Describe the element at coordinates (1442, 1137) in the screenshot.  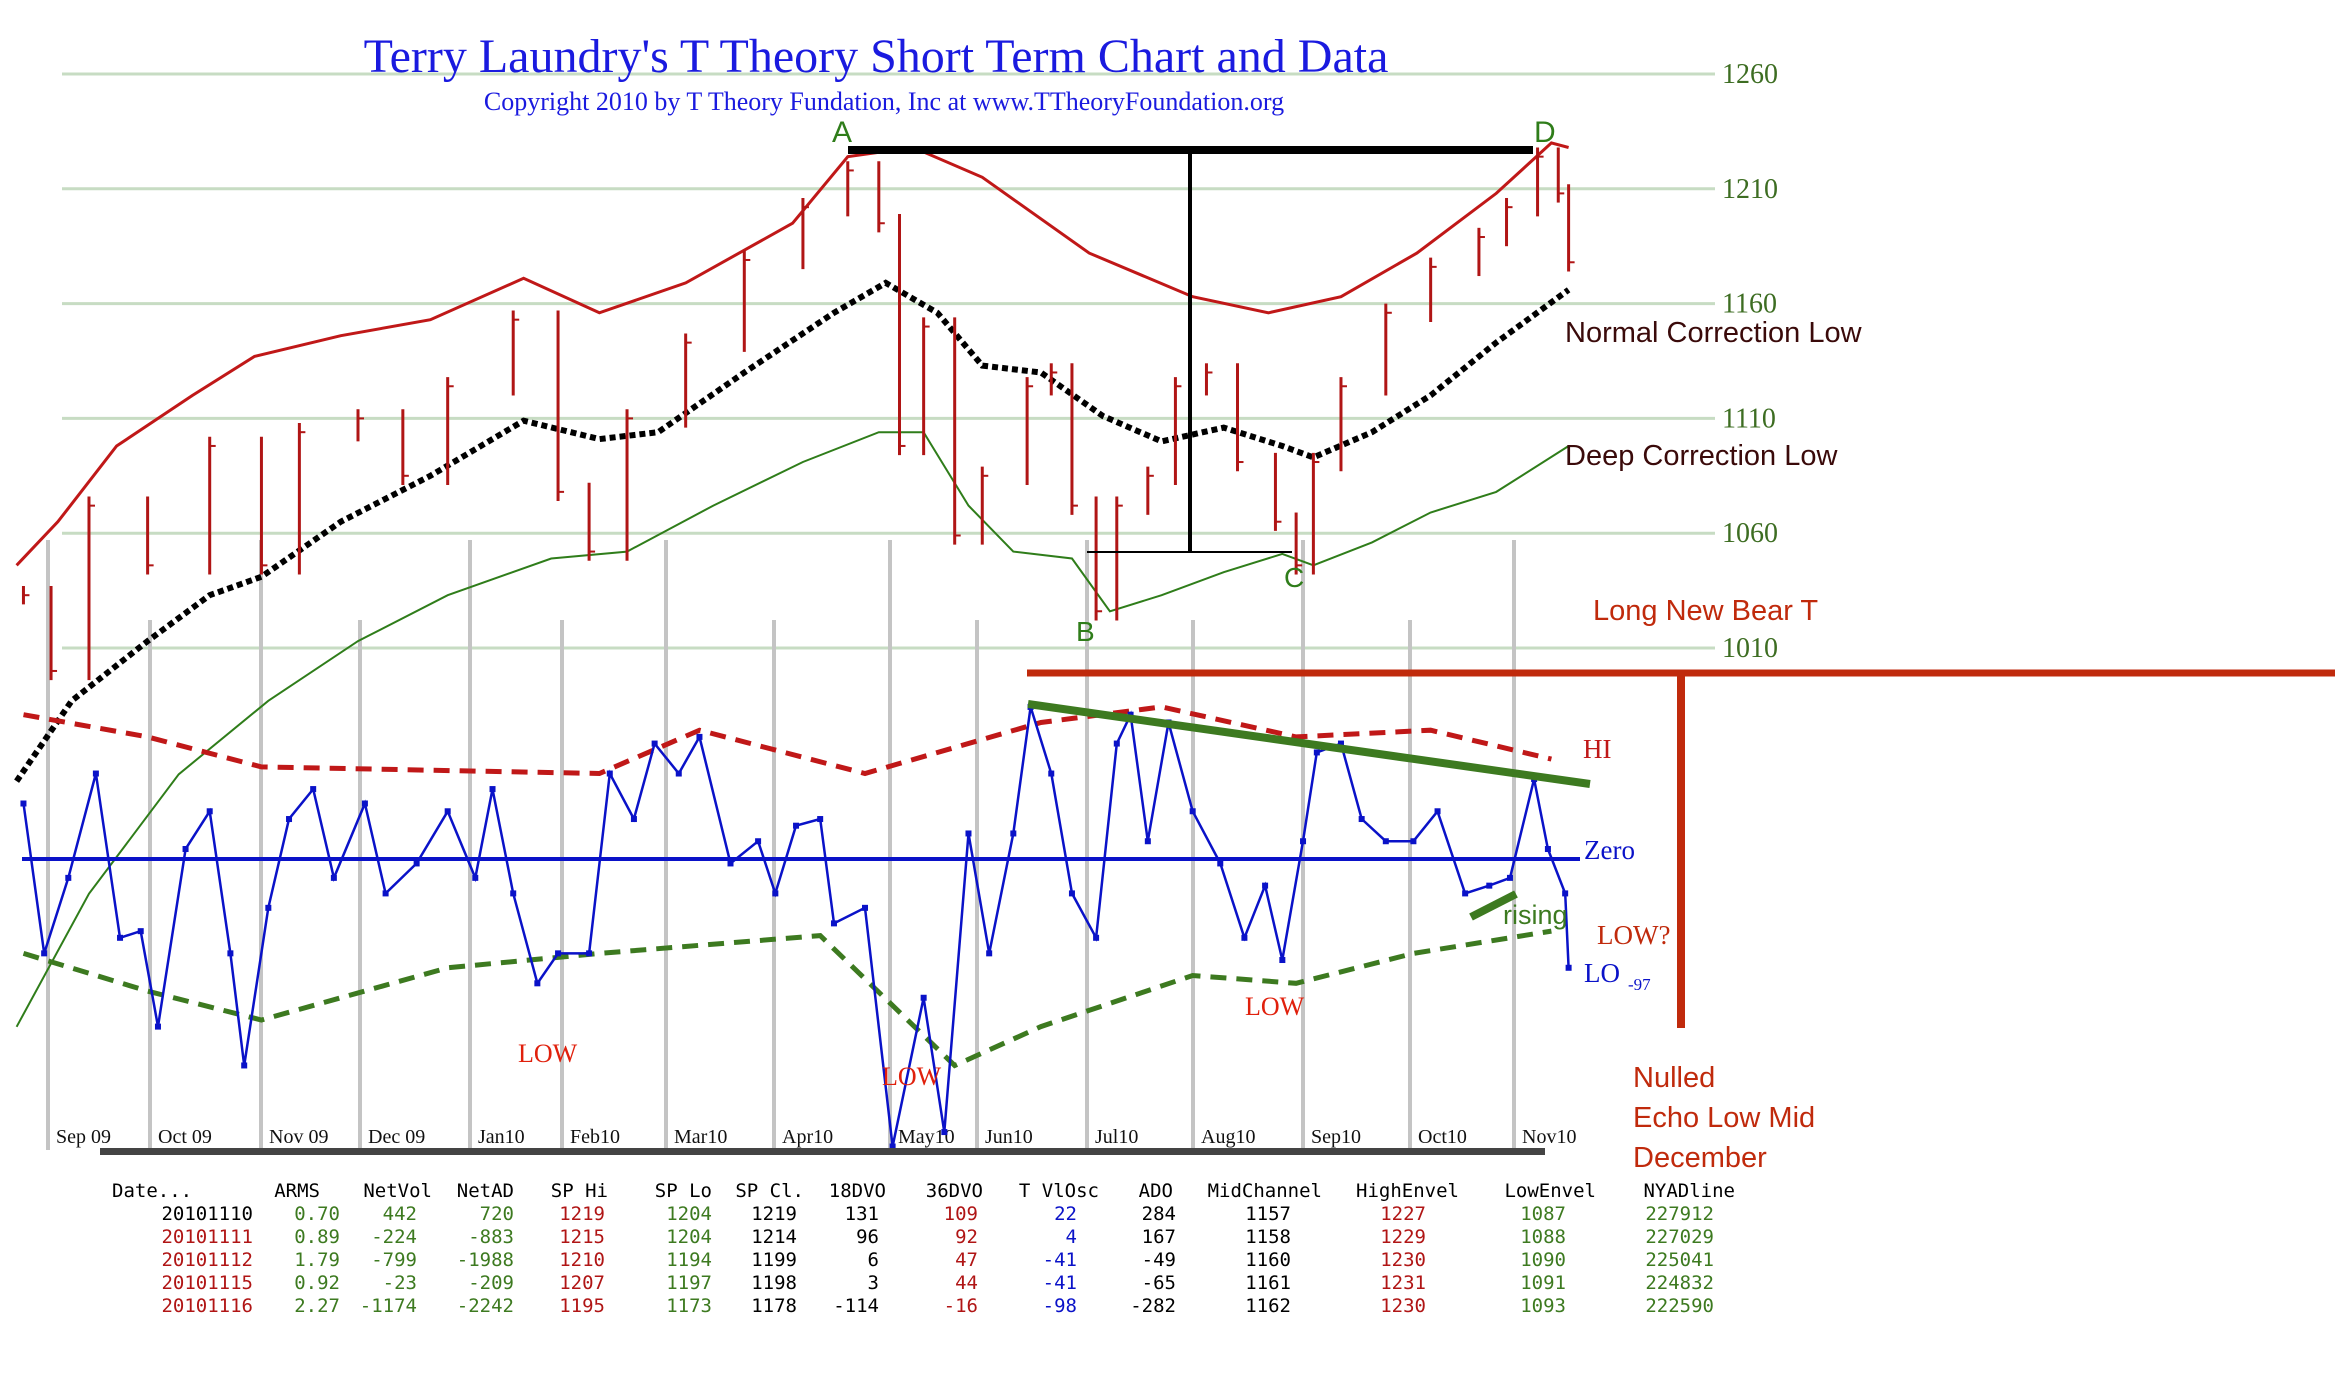
I see `x-tick-label: Oct10` at that location.